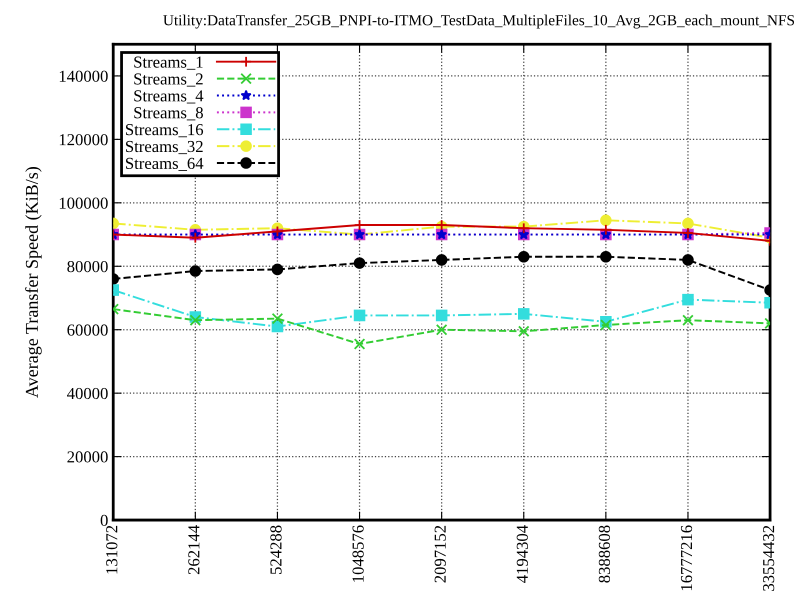  Describe the element at coordinates (164, 147) in the screenshot. I see `legend-label: Streams_32` at that location.